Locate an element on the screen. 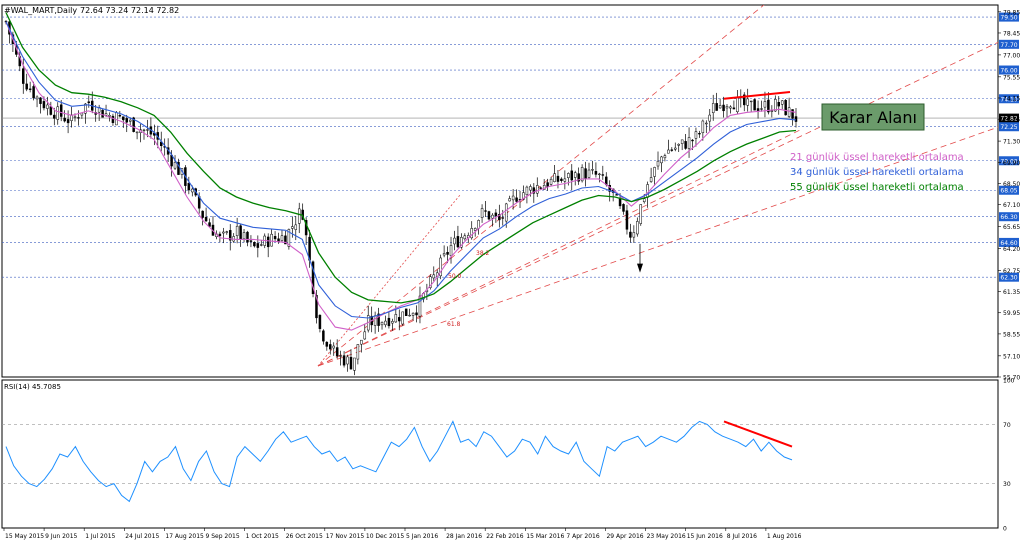 This screenshot has height=547, width=1024. rsi-tick-label: 70 is located at coordinates (1007, 425).